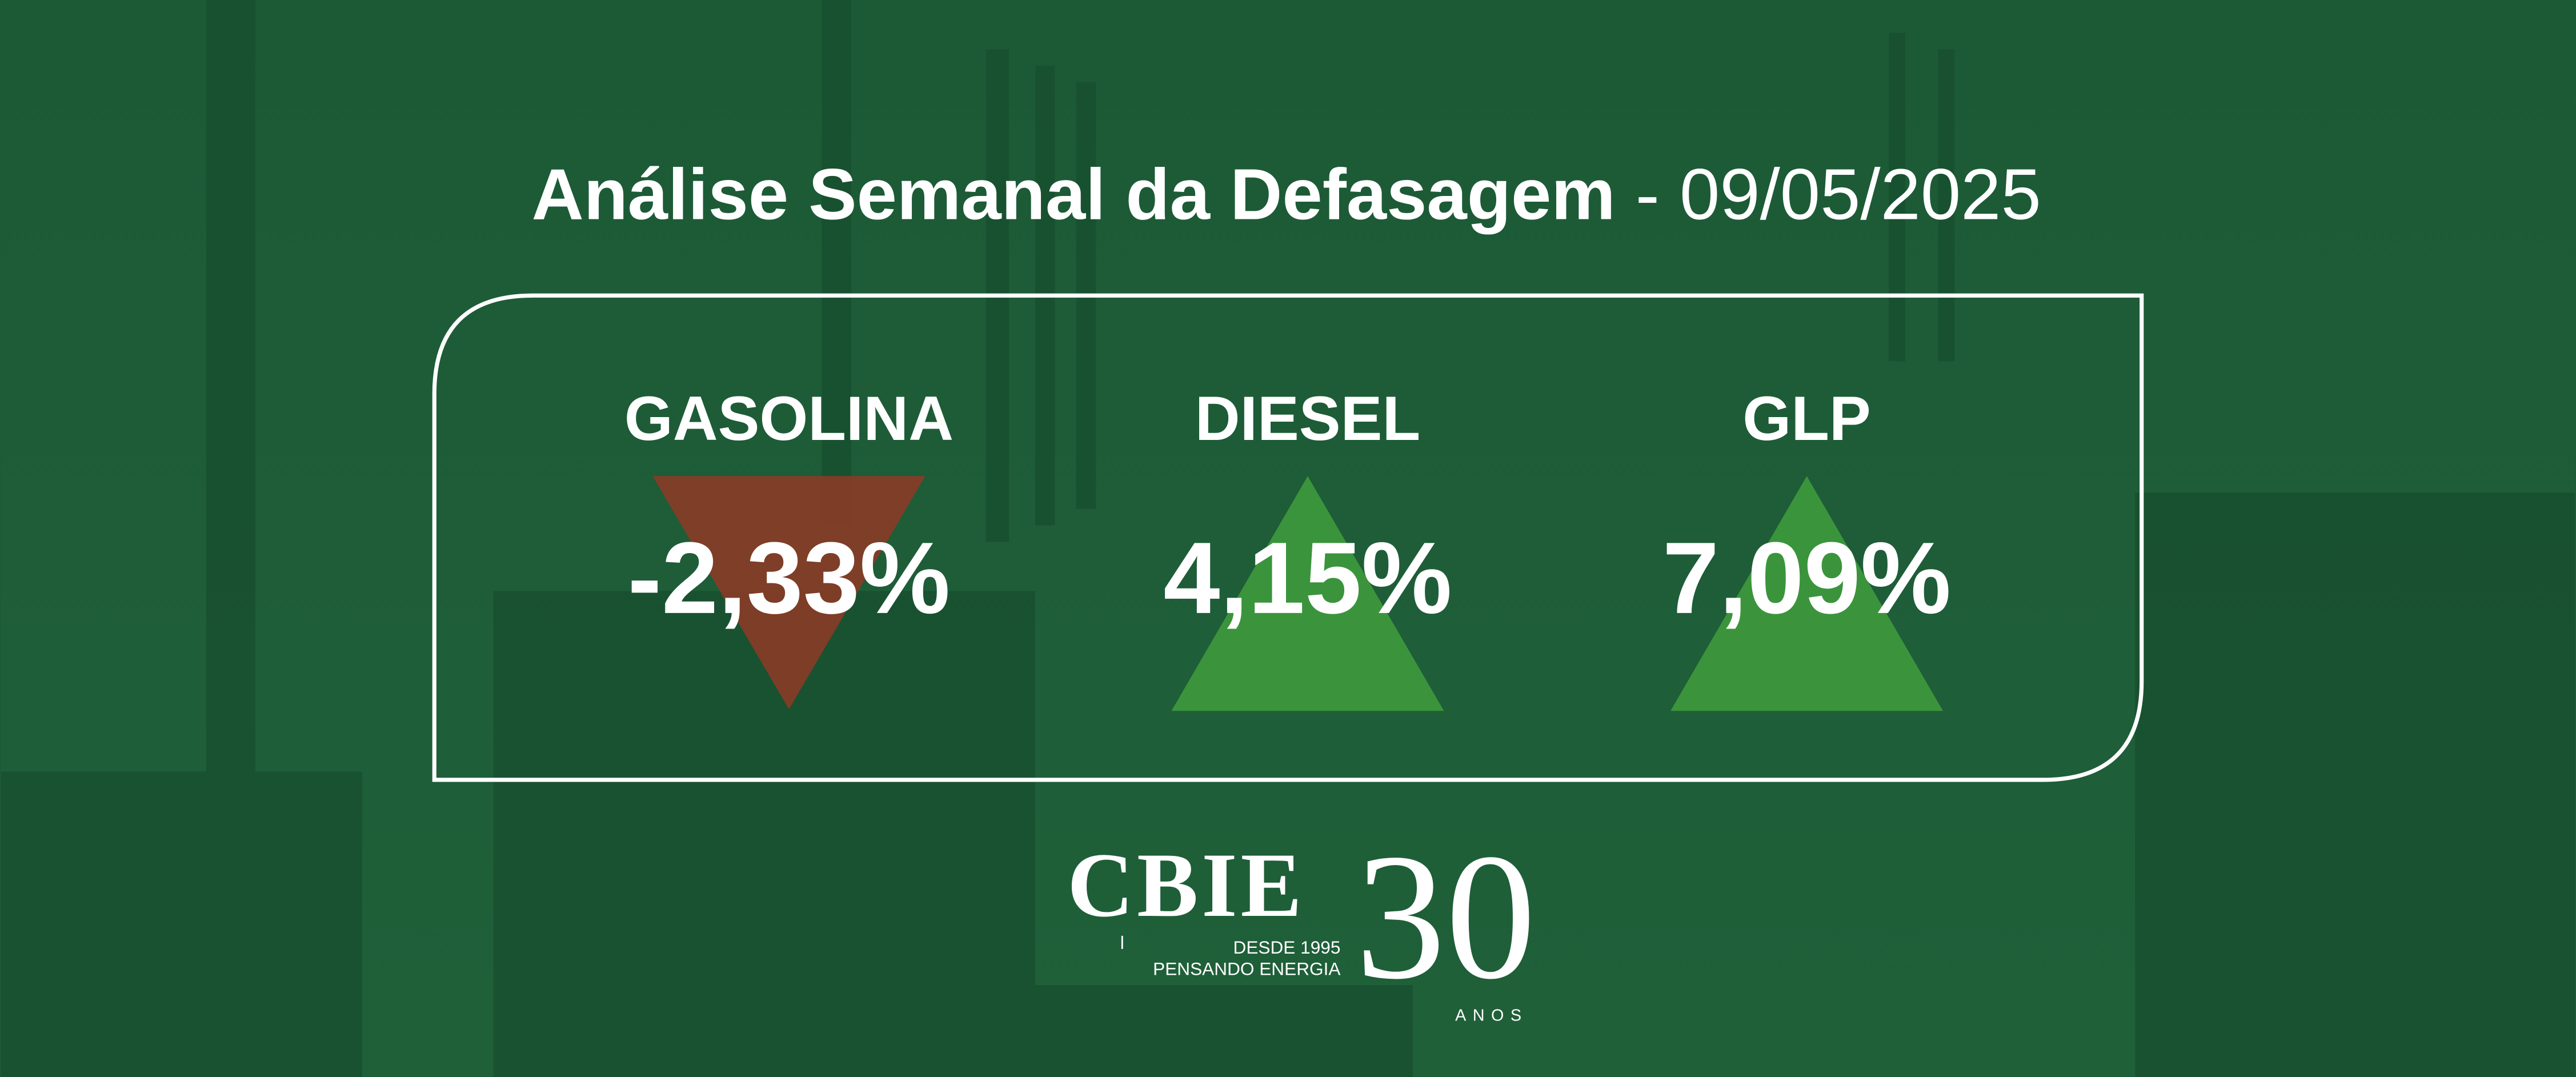  I want to click on logo-years-label: ANOS, so click(1491, 1015).